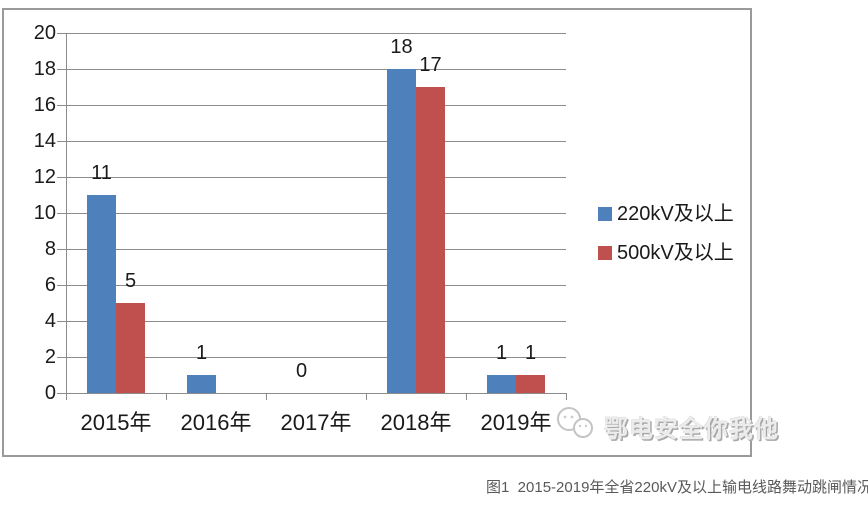 The image size is (868, 518). What do you see at coordinates (44, 141) in the screenshot?
I see `y-tick-label: 14` at bounding box center [44, 141].